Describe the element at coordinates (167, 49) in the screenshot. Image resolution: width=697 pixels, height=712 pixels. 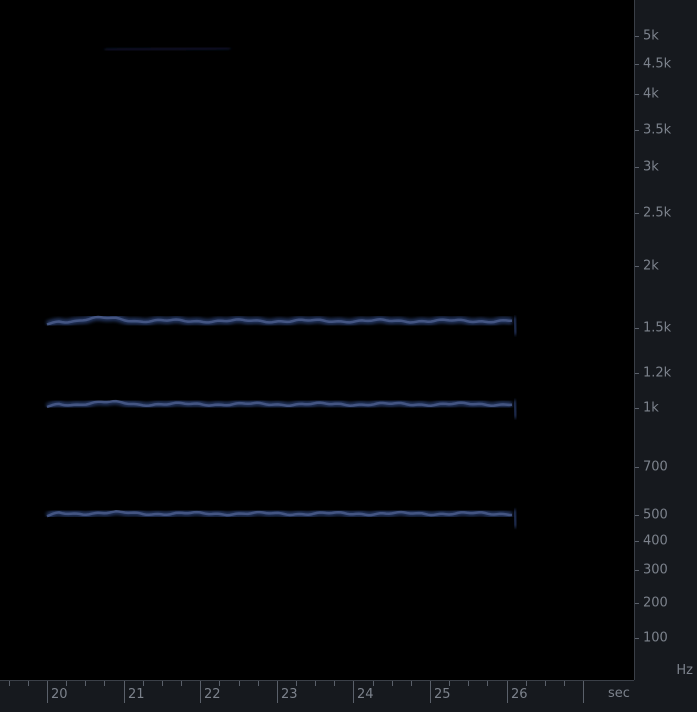
I see `noise-speck` at that location.